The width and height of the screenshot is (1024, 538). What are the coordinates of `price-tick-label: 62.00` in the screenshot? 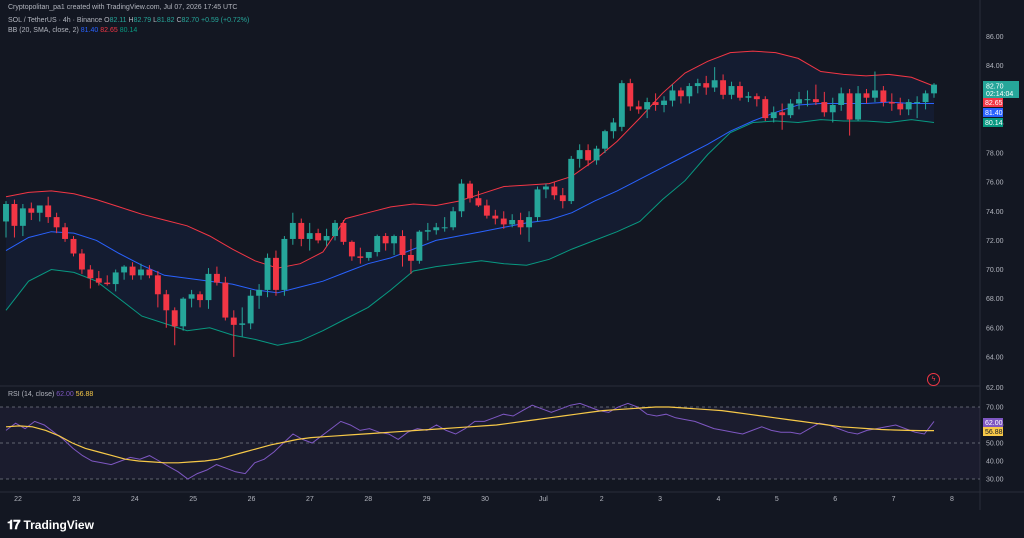 It's located at (995, 388).